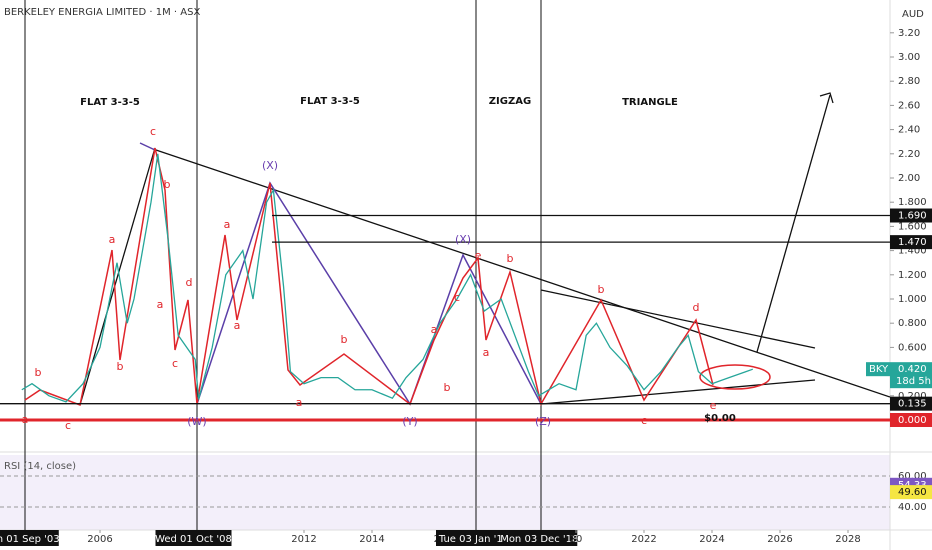 This screenshot has width=932, height=550. I want to click on time-label: 2028, so click(847, 539).